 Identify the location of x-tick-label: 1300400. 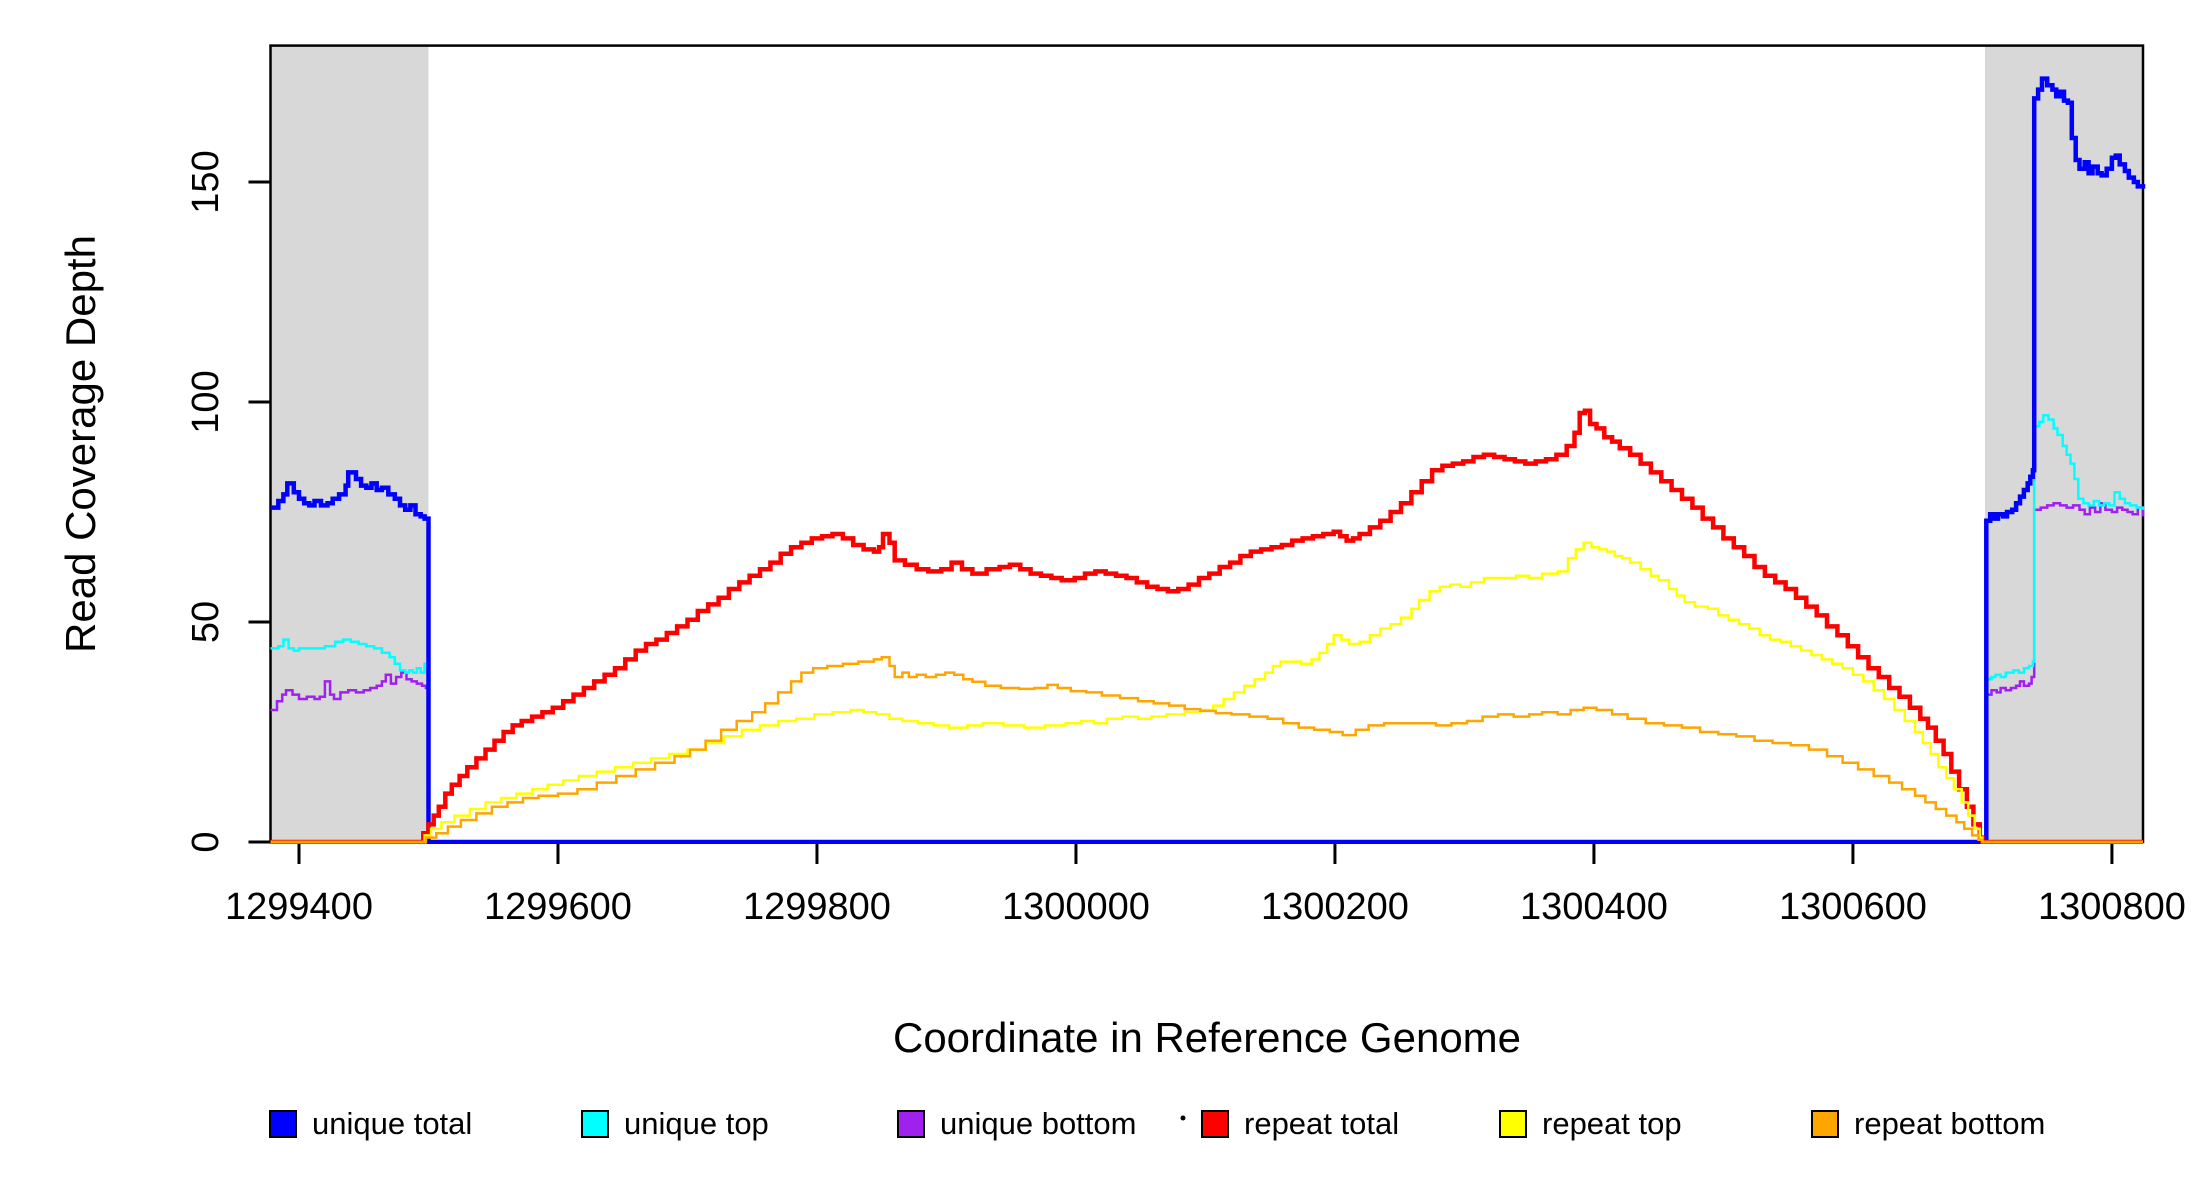
(1594, 907).